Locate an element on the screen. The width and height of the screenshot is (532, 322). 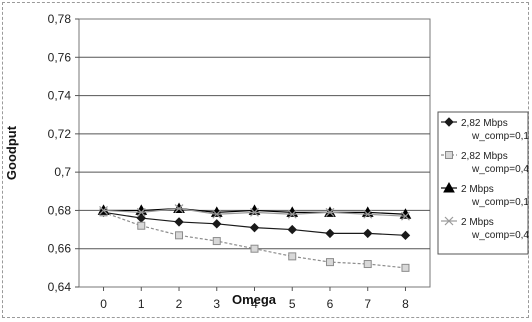
legend-box is located at coordinates (483, 183).